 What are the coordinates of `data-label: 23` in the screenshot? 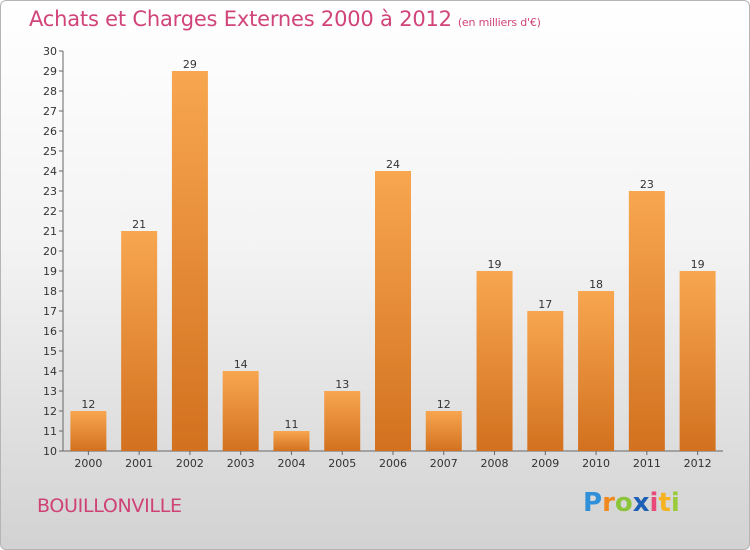 It's located at (647, 184).